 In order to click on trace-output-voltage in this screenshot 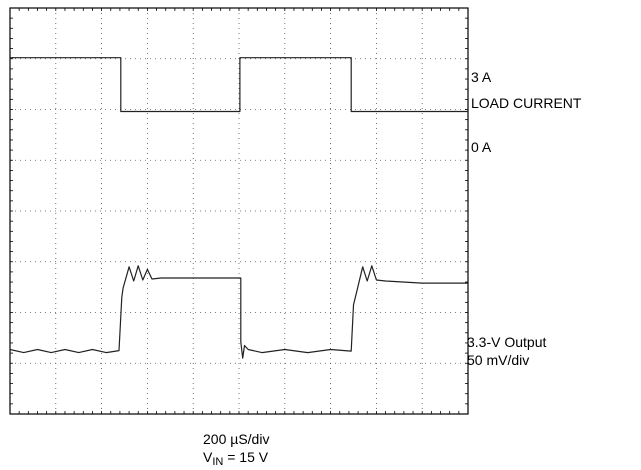, I will do `click(238, 312)`.